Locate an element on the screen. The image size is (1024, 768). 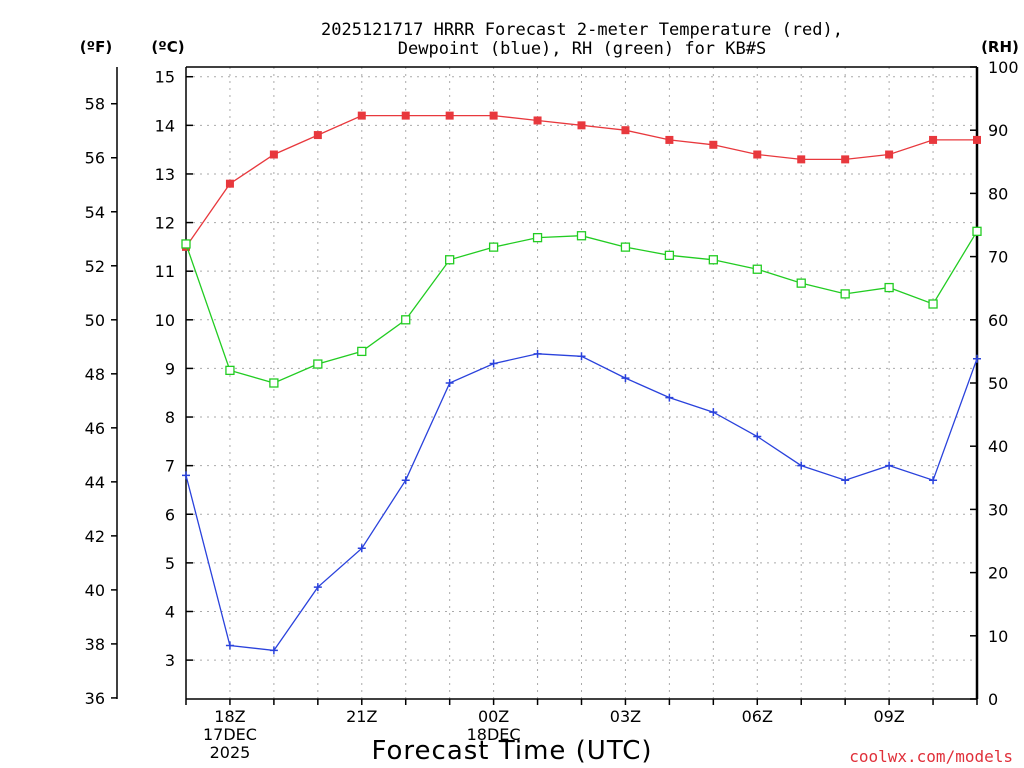
x-tick-label: 17DEC is located at coordinates (230, 734).